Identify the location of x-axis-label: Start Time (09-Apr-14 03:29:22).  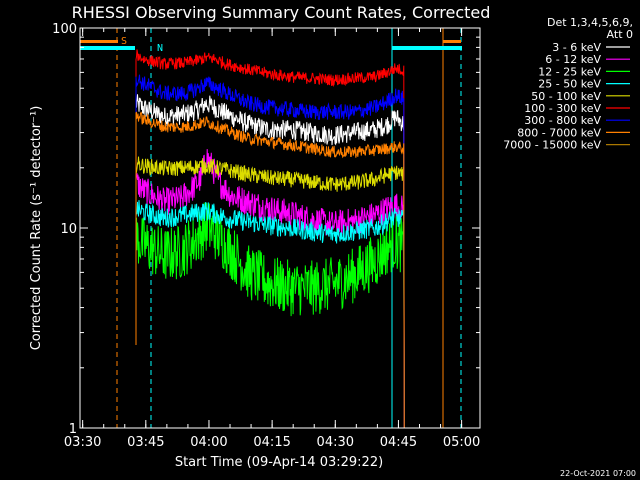
(279, 462).